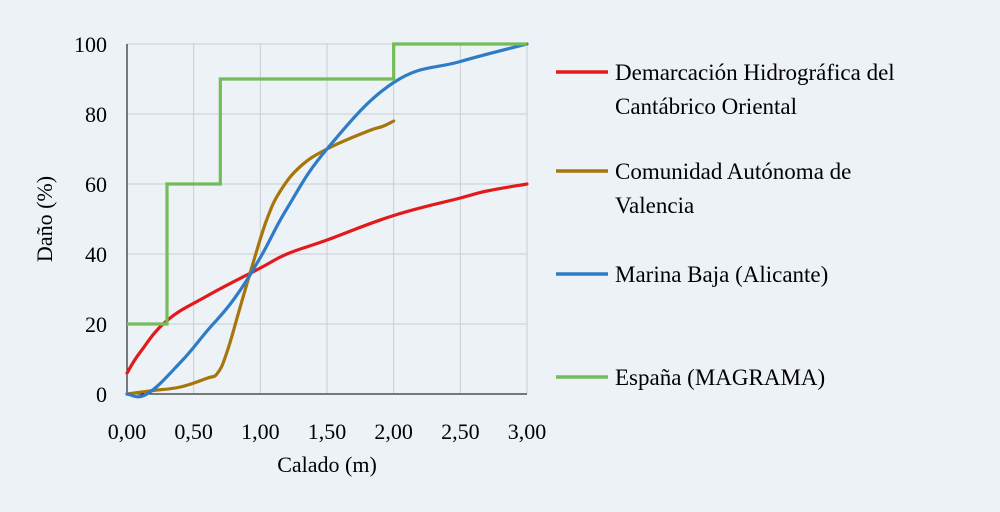 The height and width of the screenshot is (512, 1000). Describe the element at coordinates (706, 106) in the screenshot. I see `legend-label-line: Cantábrico Oriental` at that location.